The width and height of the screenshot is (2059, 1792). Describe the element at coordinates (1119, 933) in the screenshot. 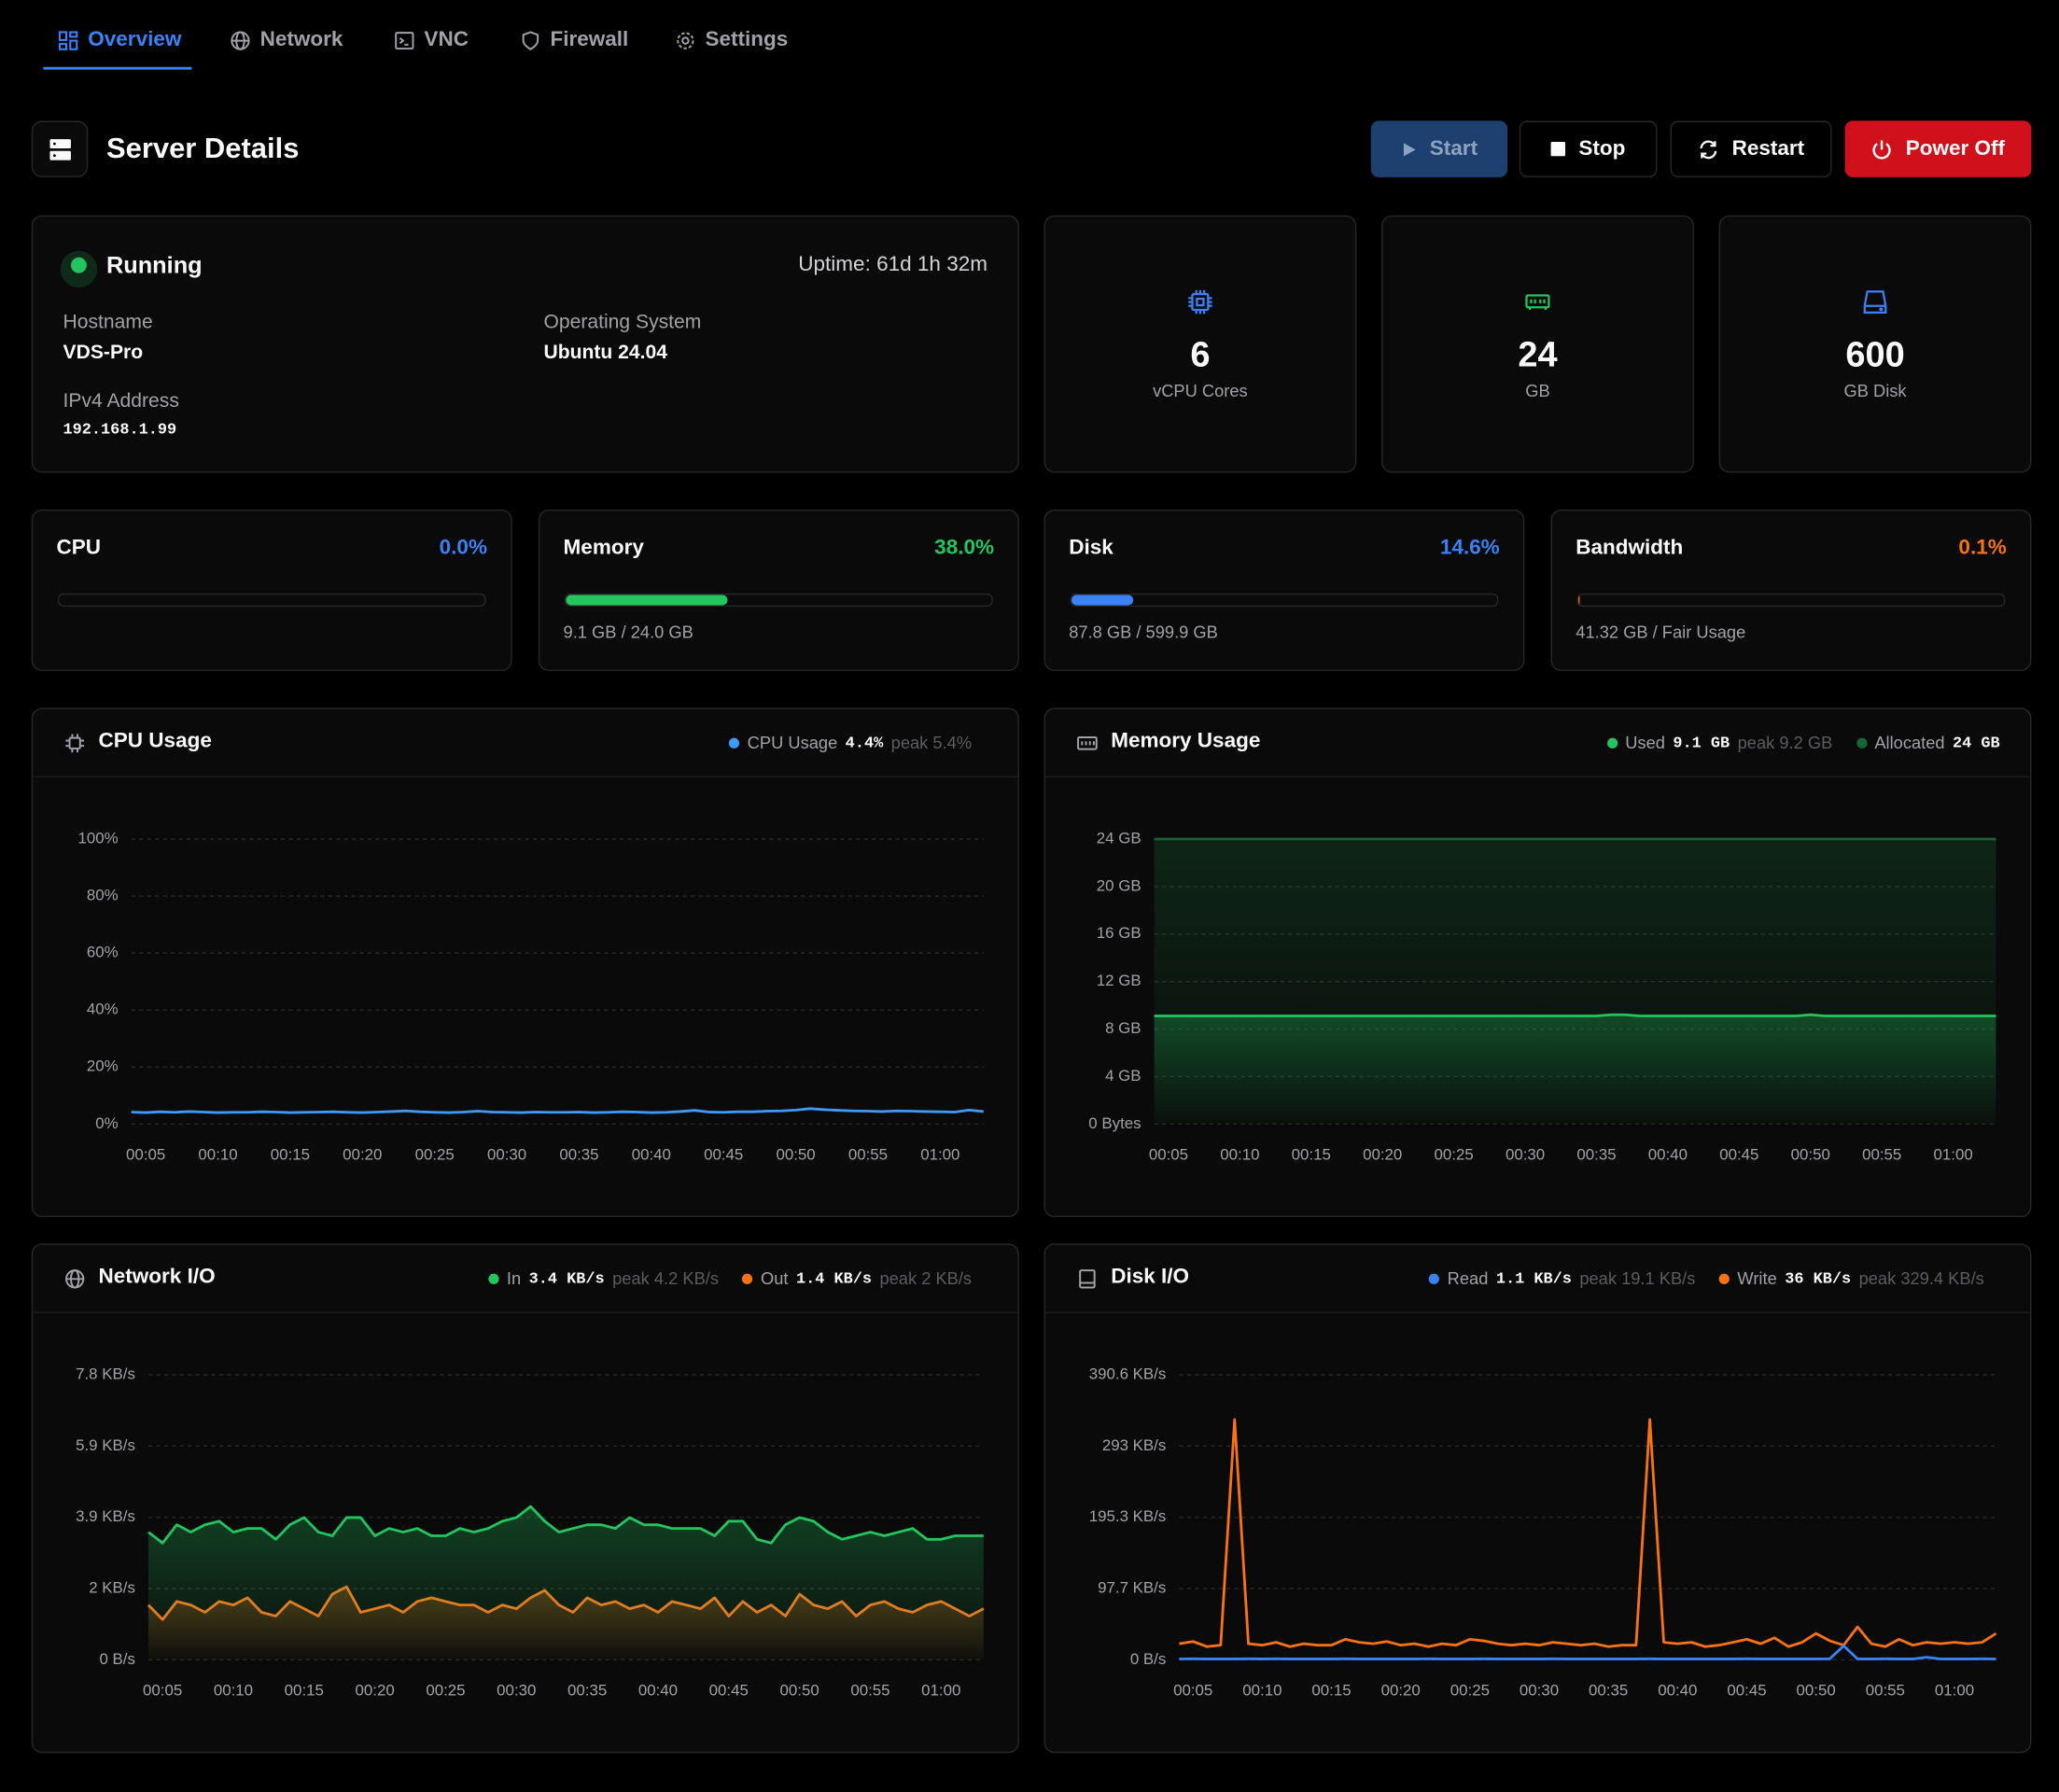

I see `y-tick-label: 16 GB` at that location.